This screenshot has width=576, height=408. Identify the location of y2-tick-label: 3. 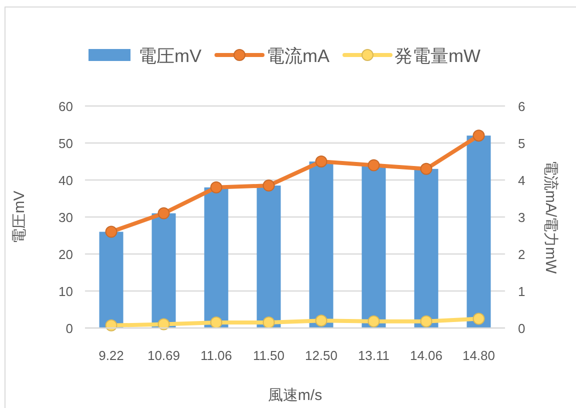
(522, 217).